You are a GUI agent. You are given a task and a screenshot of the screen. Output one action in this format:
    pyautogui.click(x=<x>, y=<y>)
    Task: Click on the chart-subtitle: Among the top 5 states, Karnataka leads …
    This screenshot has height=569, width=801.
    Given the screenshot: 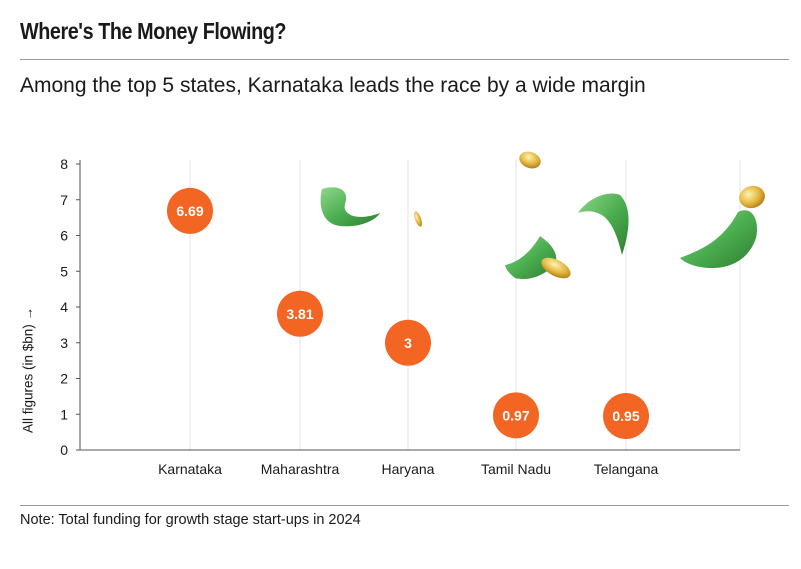 What is the action you would take?
    pyautogui.click(x=333, y=85)
    